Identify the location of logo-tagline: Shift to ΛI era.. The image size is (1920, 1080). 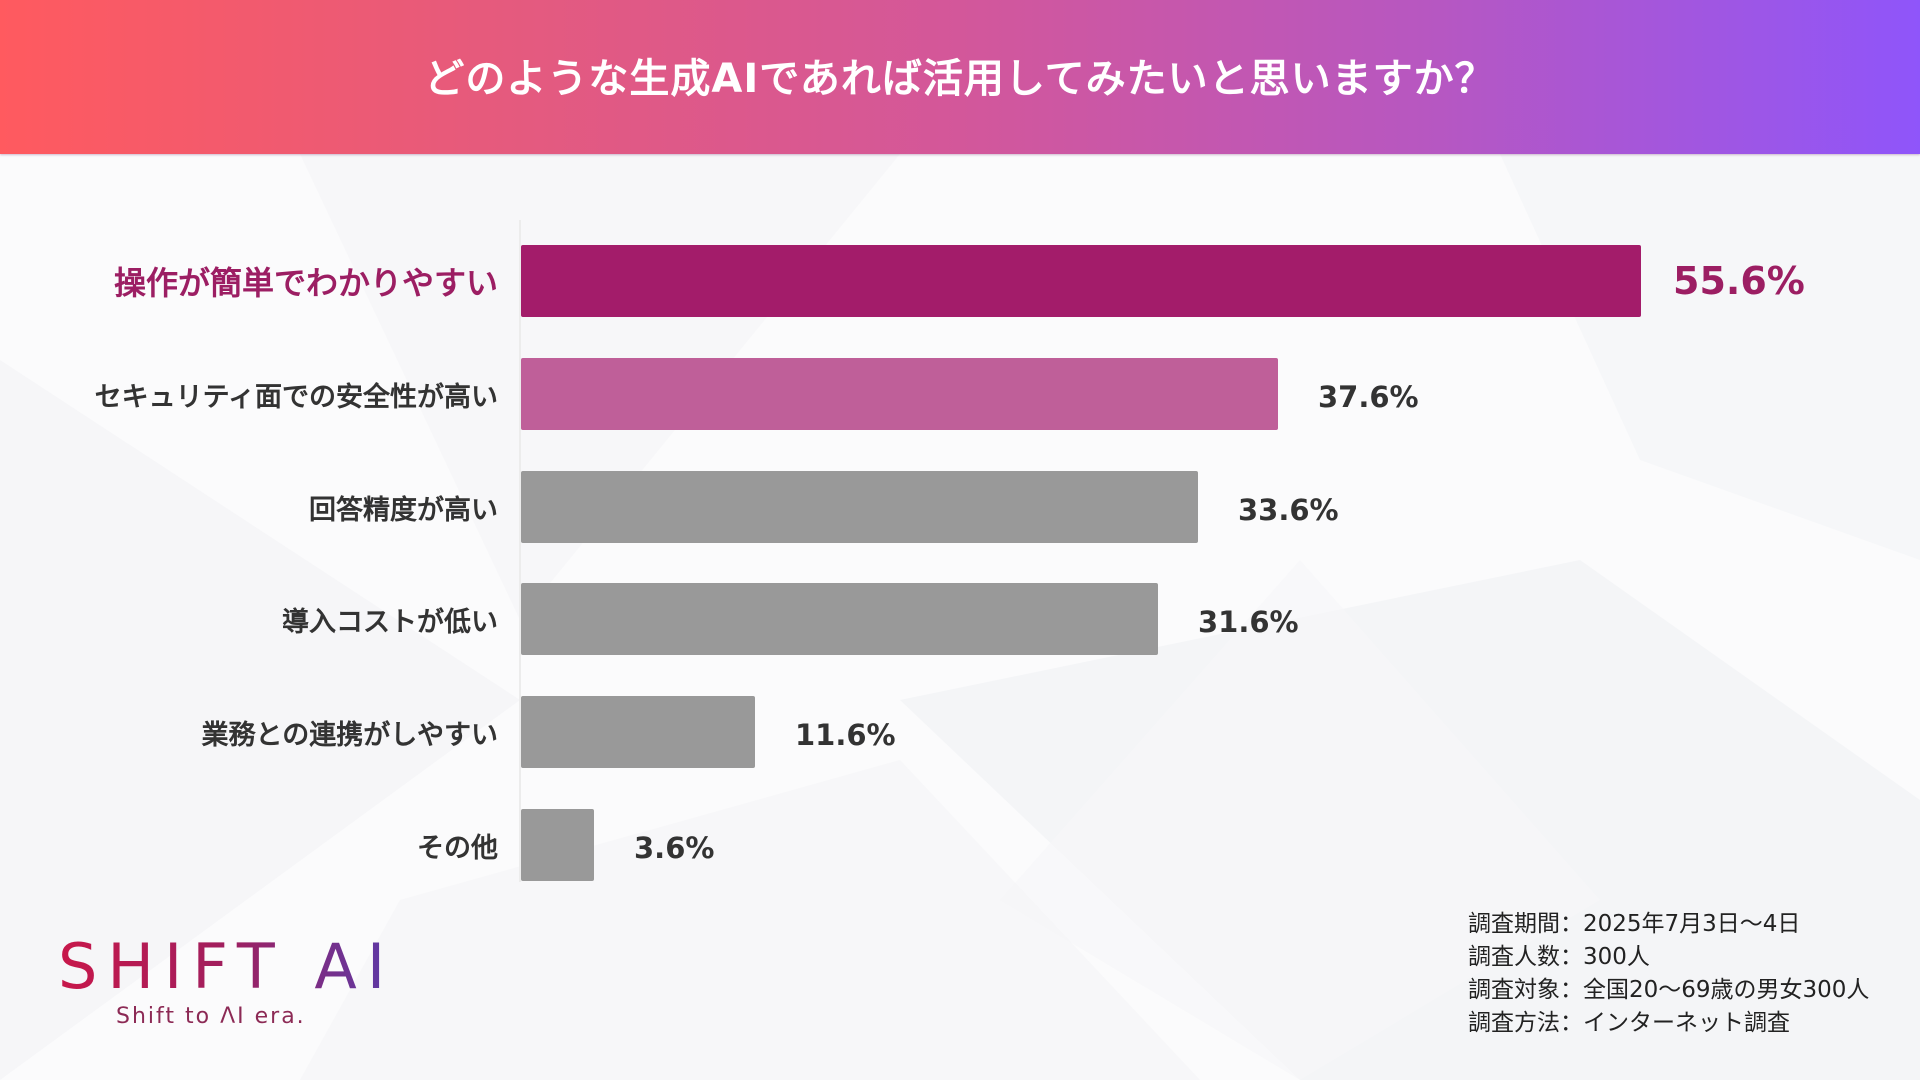
(211, 1016).